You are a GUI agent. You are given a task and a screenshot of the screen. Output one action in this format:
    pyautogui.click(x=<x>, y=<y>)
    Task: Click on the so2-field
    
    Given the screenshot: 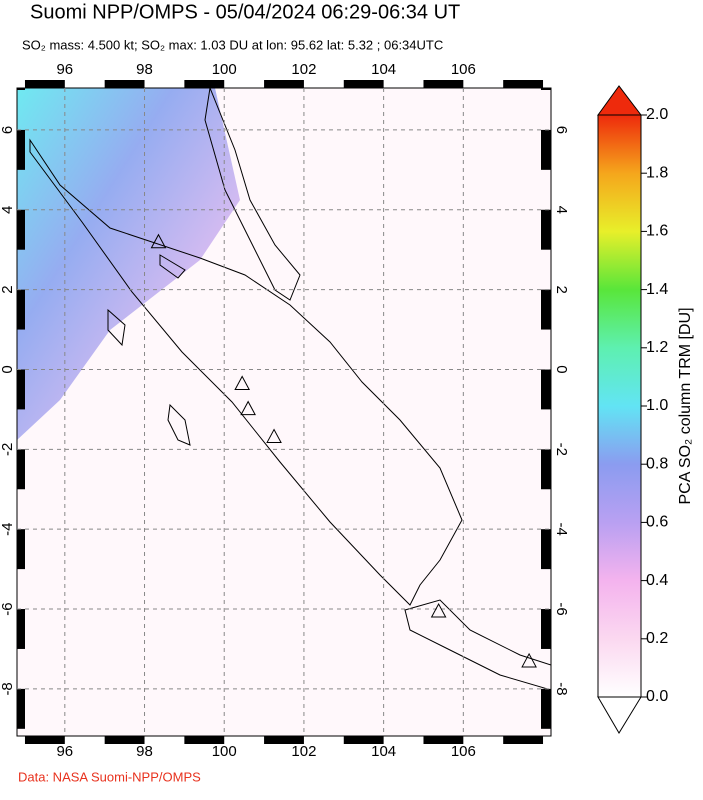 What is the action you would take?
    pyautogui.click(x=128, y=264)
    